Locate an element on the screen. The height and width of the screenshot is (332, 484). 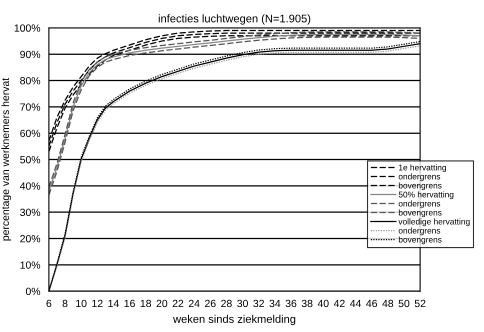
y-tick-label: 60% is located at coordinates (30, 134).